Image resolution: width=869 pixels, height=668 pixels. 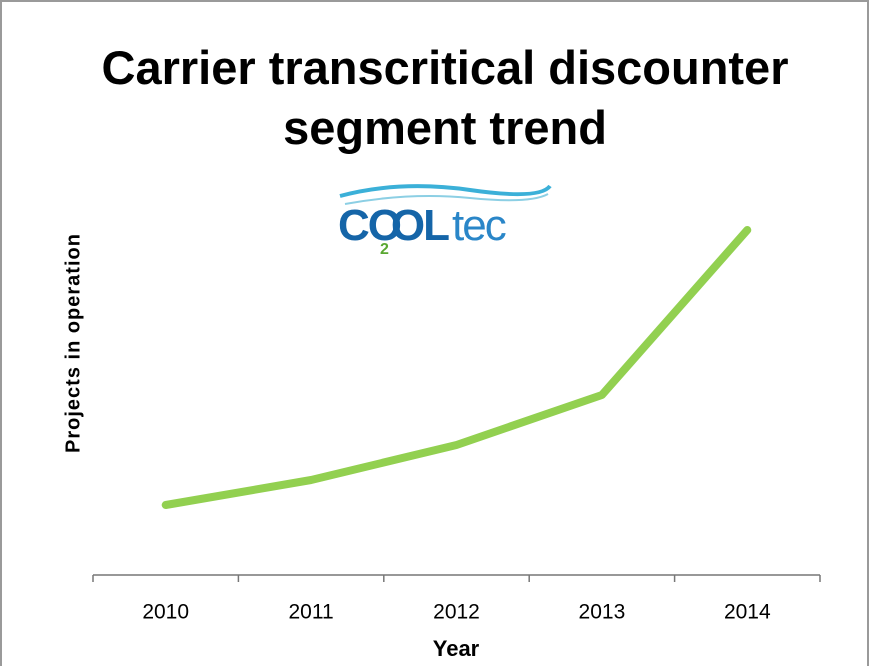 I want to click on x-tick-label: 2014, so click(x=747, y=612).